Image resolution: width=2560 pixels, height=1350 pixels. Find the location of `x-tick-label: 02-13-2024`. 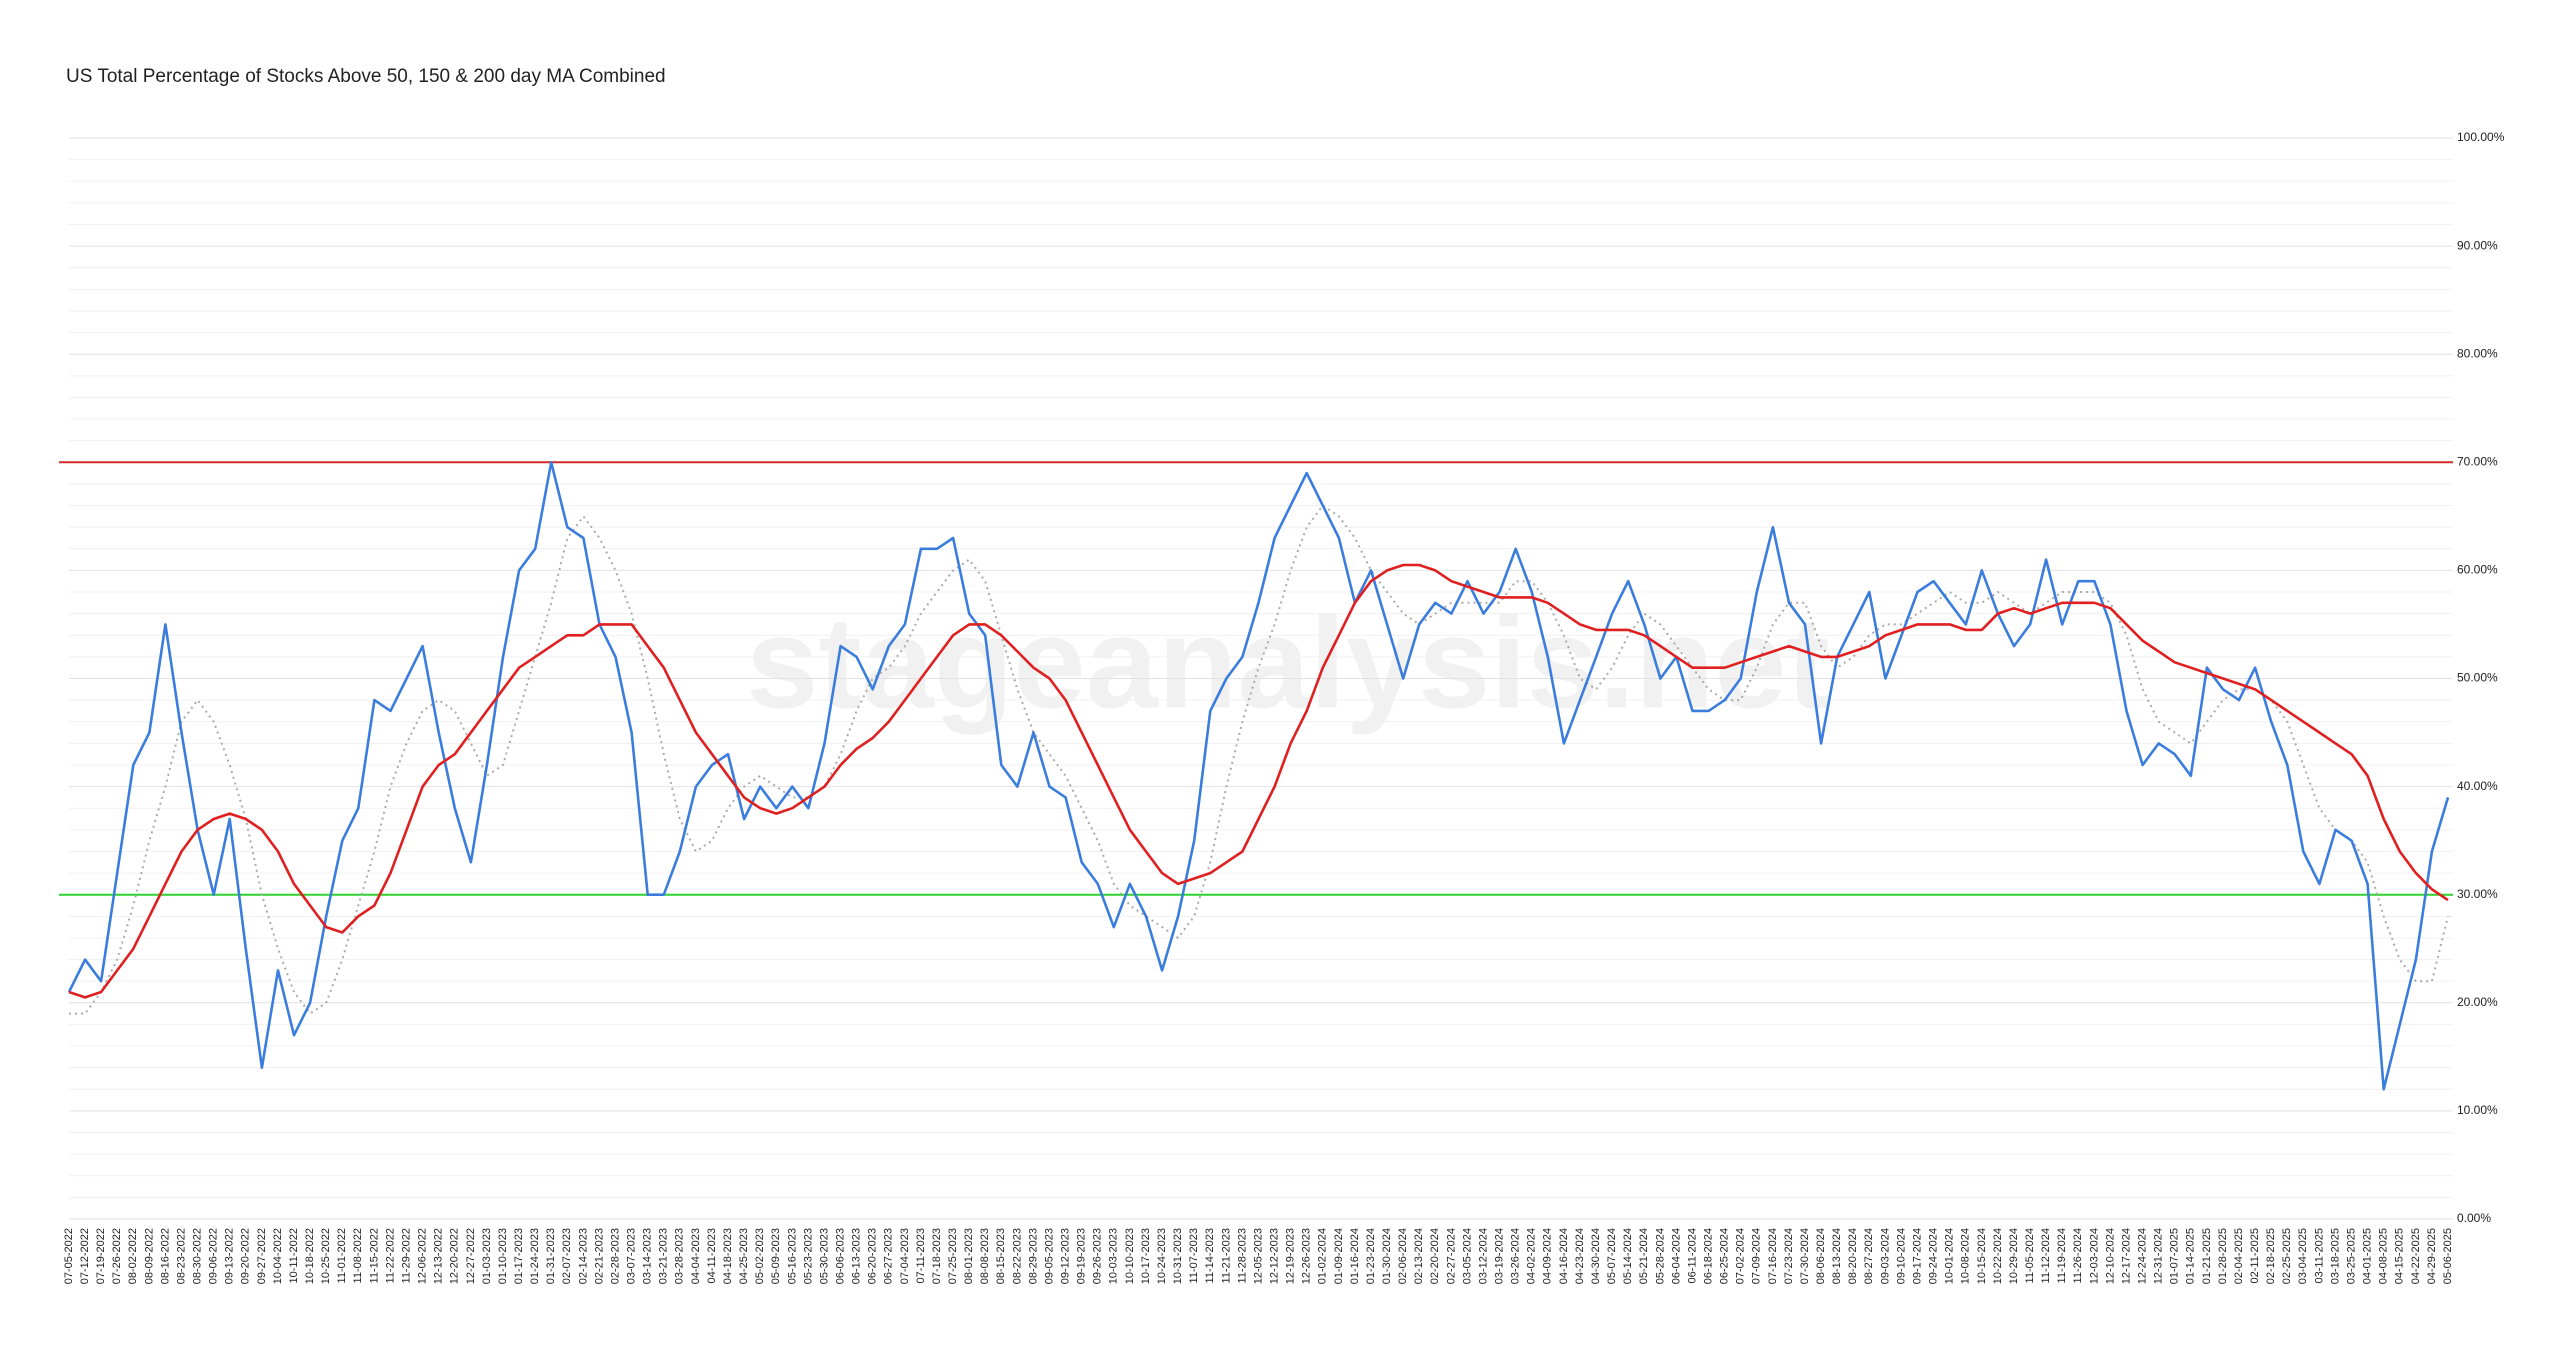

x-tick-label: 02-13-2024 is located at coordinates (1419, 1256).